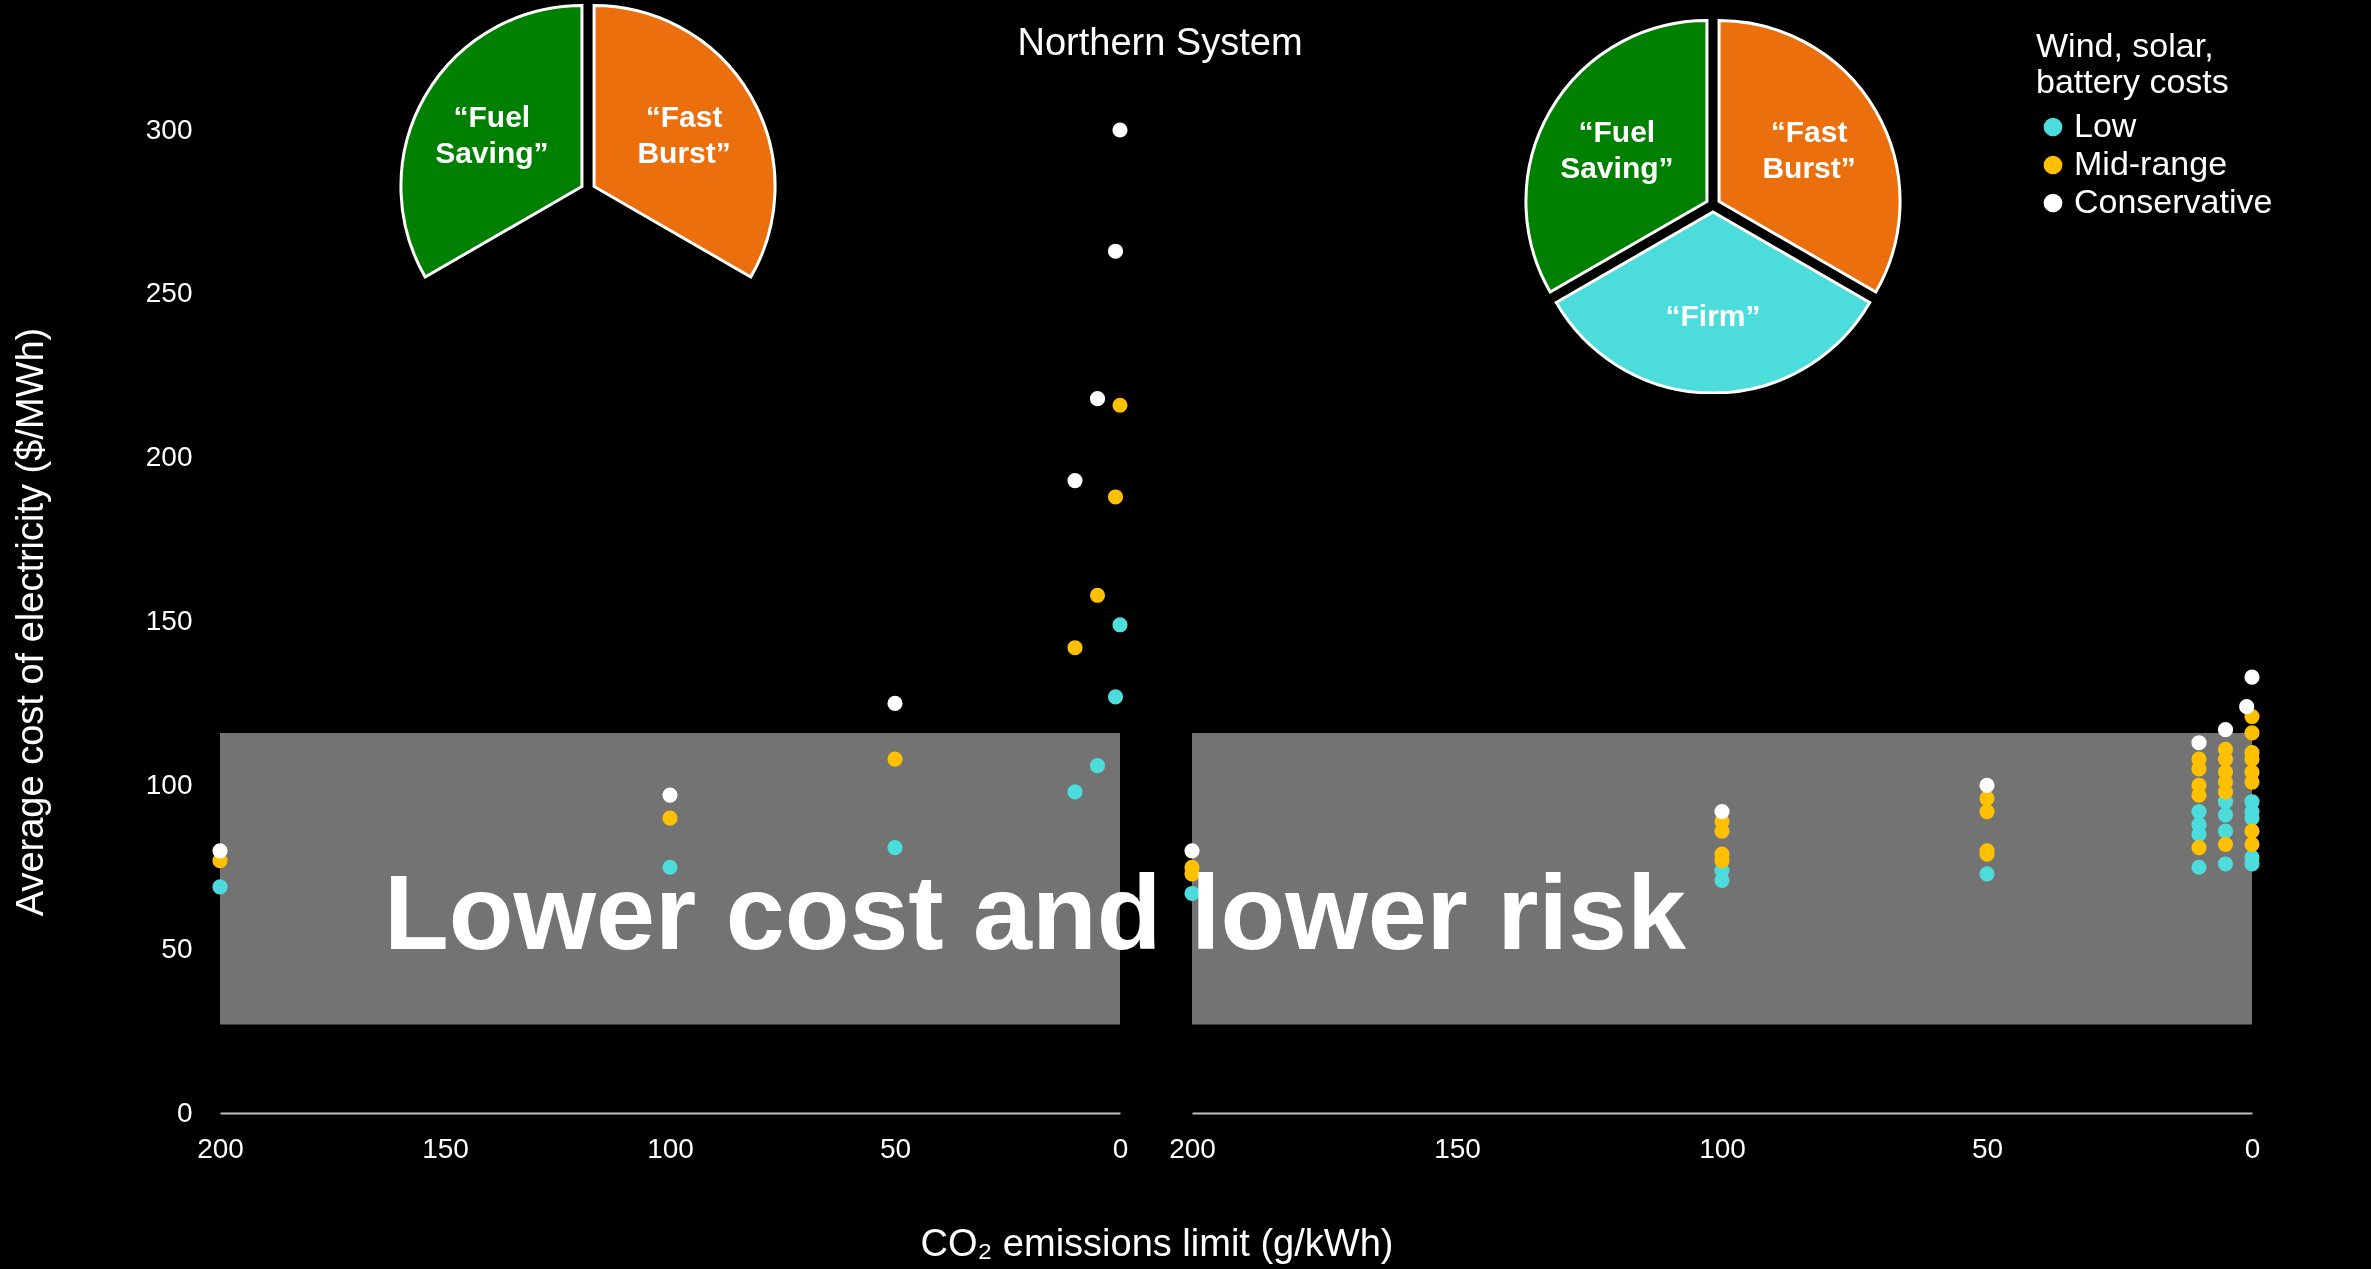  I want to click on legend-label: Conservative, so click(2173, 201).